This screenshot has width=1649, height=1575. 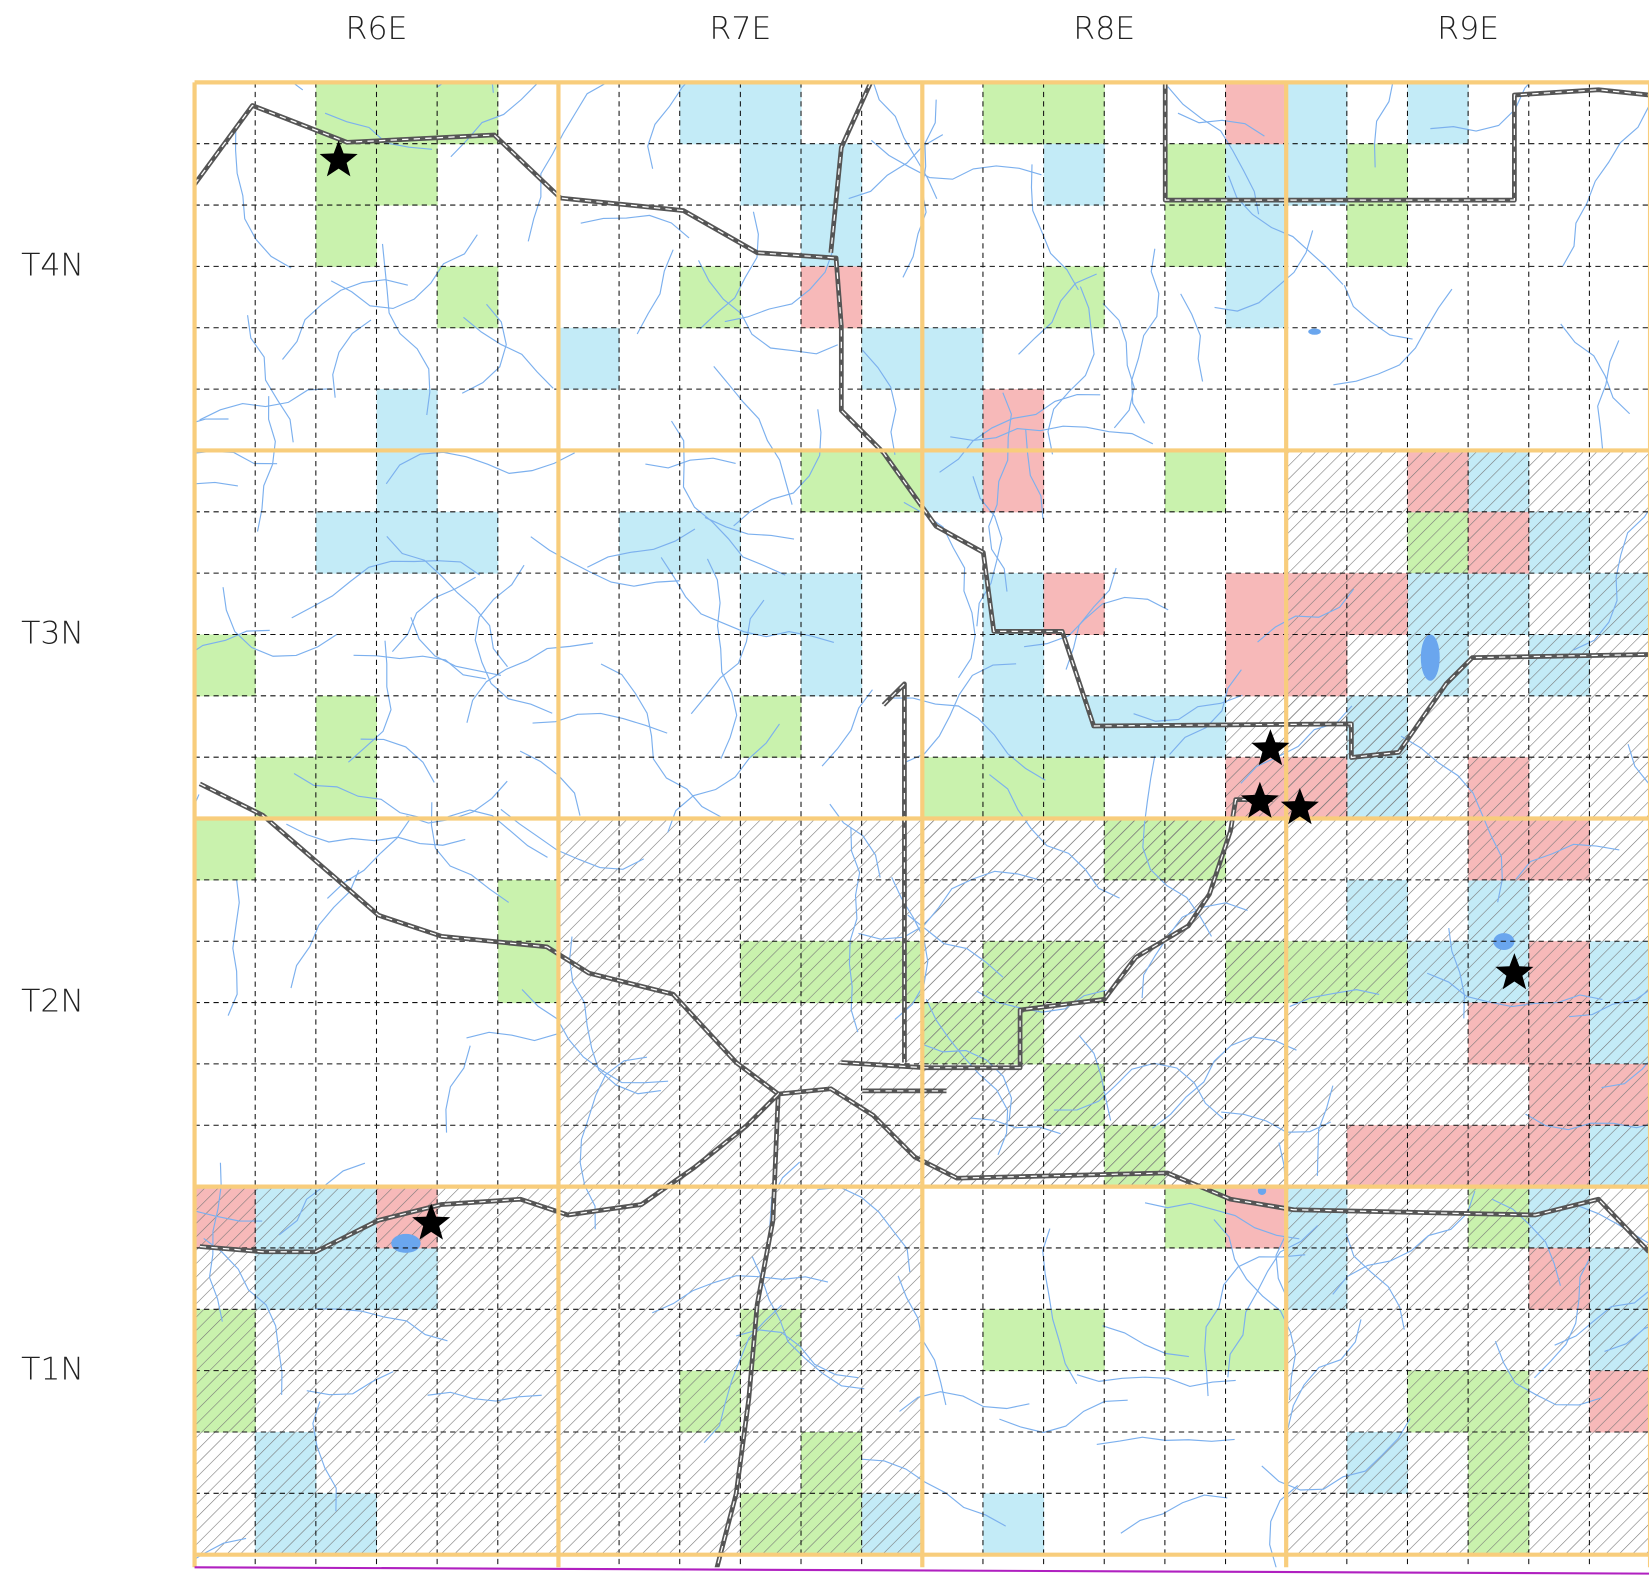 What do you see at coordinates (52, 1370) in the screenshot?
I see `township-label: T1N` at bounding box center [52, 1370].